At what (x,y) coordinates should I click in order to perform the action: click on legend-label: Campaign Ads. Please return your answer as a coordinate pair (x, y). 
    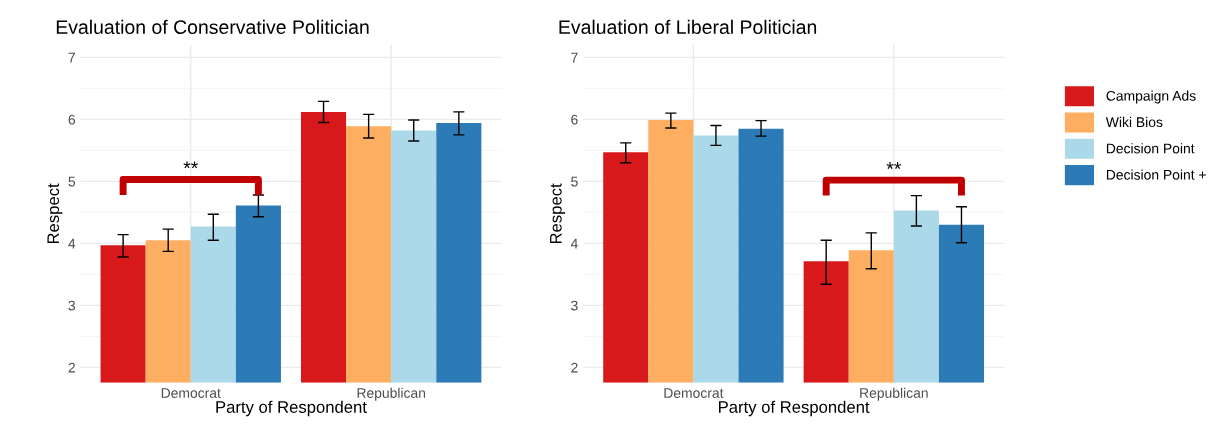
    Looking at the image, I should click on (1151, 97).